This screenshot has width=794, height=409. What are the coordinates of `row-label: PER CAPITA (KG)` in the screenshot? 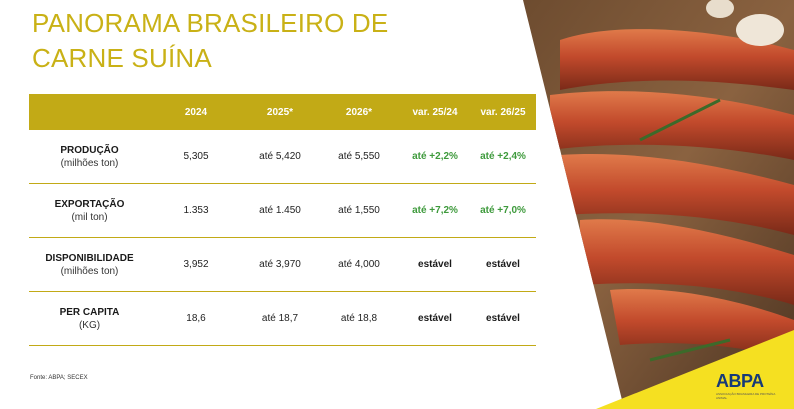 It's located at (89, 319).